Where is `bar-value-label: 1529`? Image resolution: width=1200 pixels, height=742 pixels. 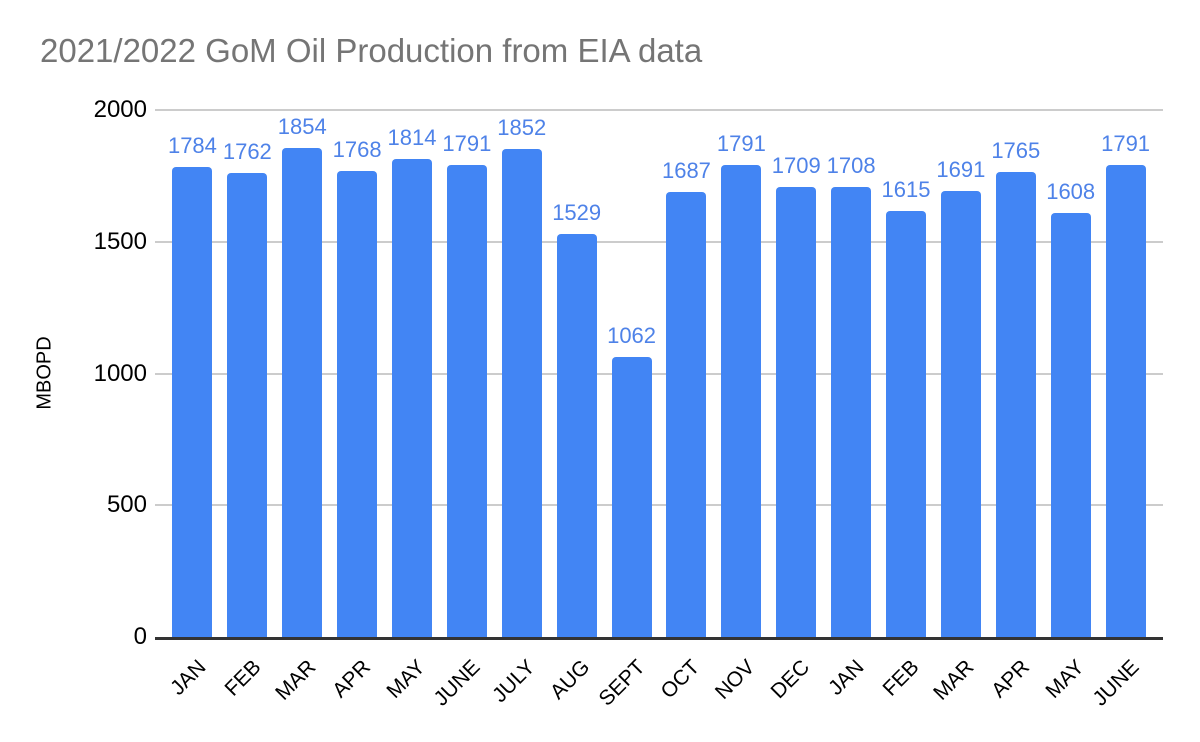
bar-value-label: 1529 is located at coordinates (577, 213).